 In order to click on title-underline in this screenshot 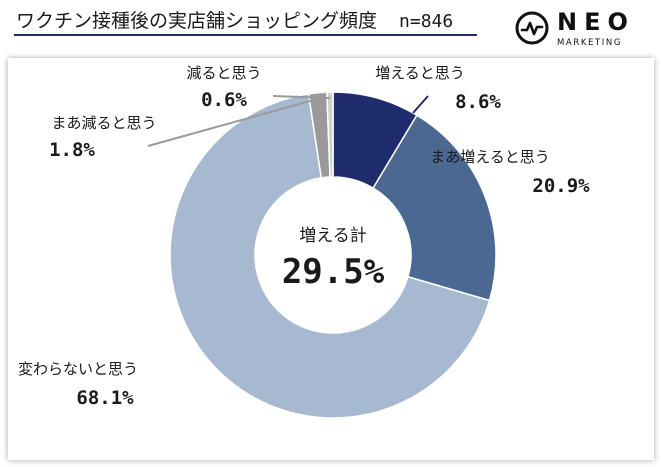, I will do `click(245, 35)`.